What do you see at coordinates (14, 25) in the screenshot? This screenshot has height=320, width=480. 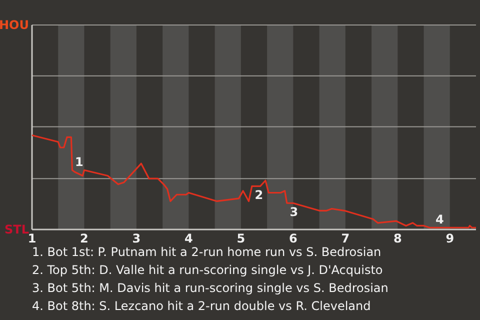 I see `text: HOU` at bounding box center [14, 25].